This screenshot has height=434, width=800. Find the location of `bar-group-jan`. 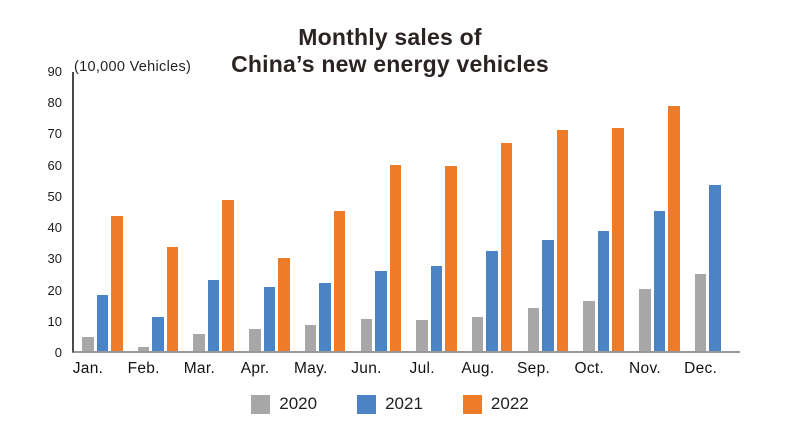

bar-group-jan is located at coordinates (102, 283).